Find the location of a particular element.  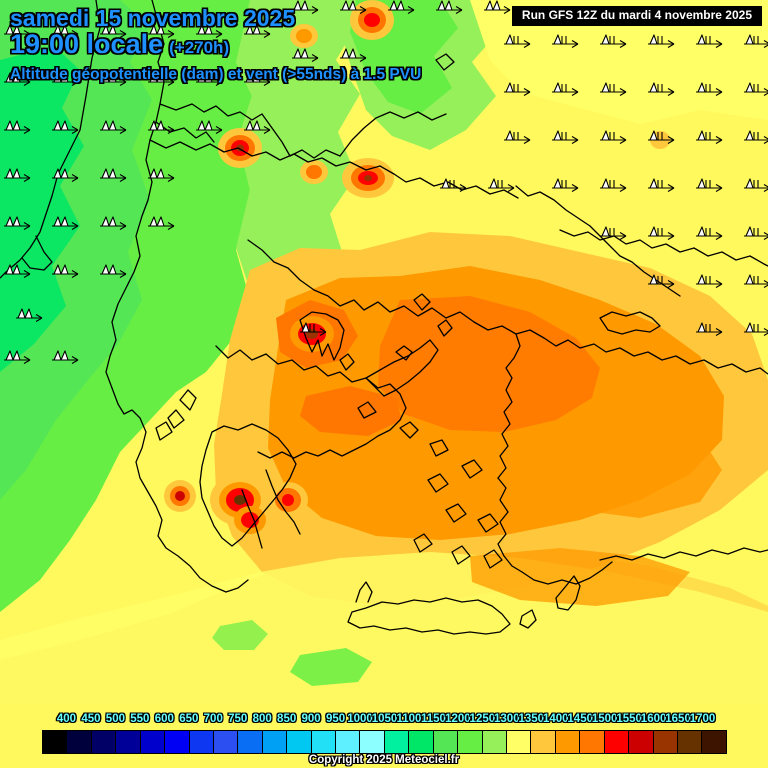

color-scale-tick: 550 is located at coordinates (140, 719).